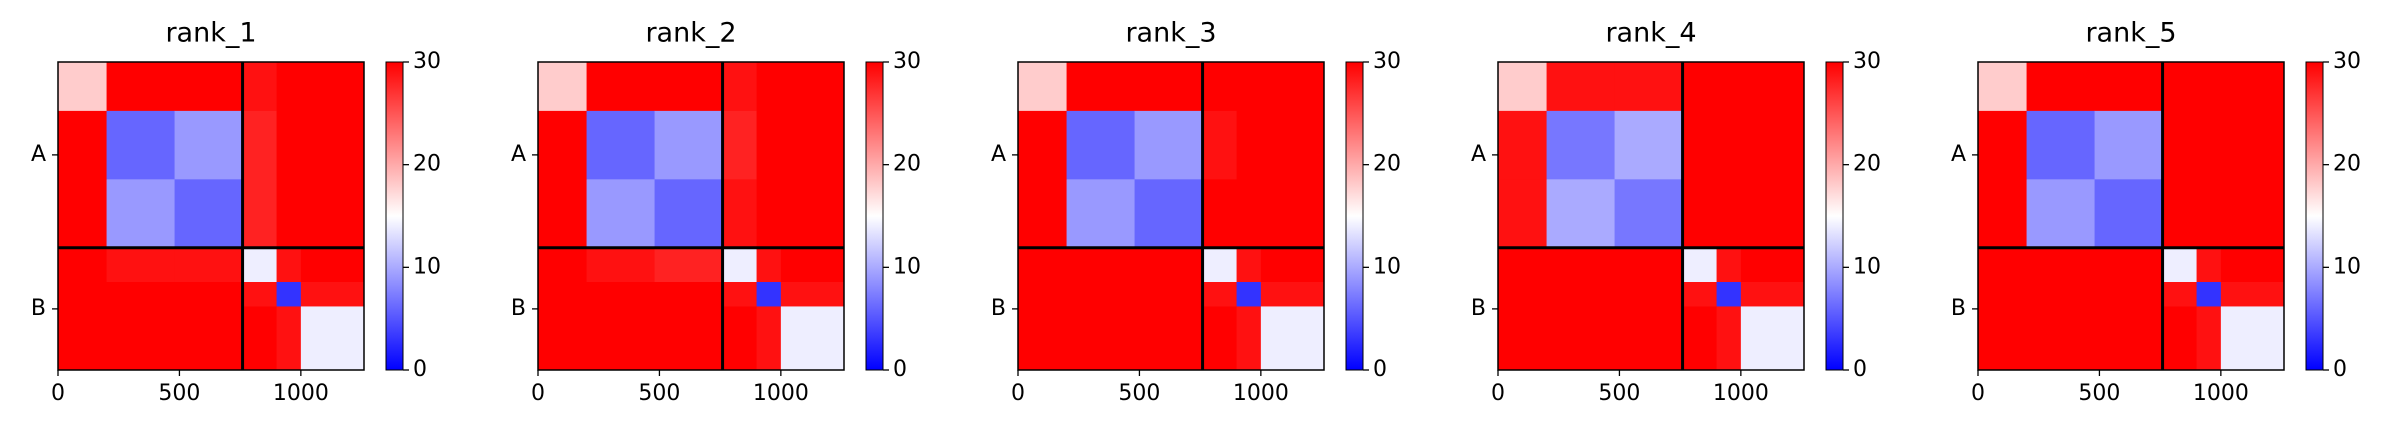 This screenshot has height=438, width=2401. What do you see at coordinates (1741, 393) in the screenshot?
I see `x-tick-label: 1000` at bounding box center [1741, 393].